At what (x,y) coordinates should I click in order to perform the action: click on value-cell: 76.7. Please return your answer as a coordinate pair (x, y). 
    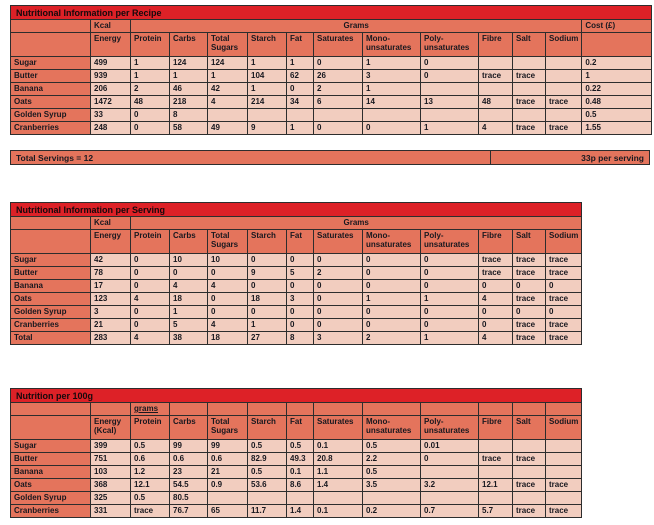
    Looking at the image, I should click on (188, 511).